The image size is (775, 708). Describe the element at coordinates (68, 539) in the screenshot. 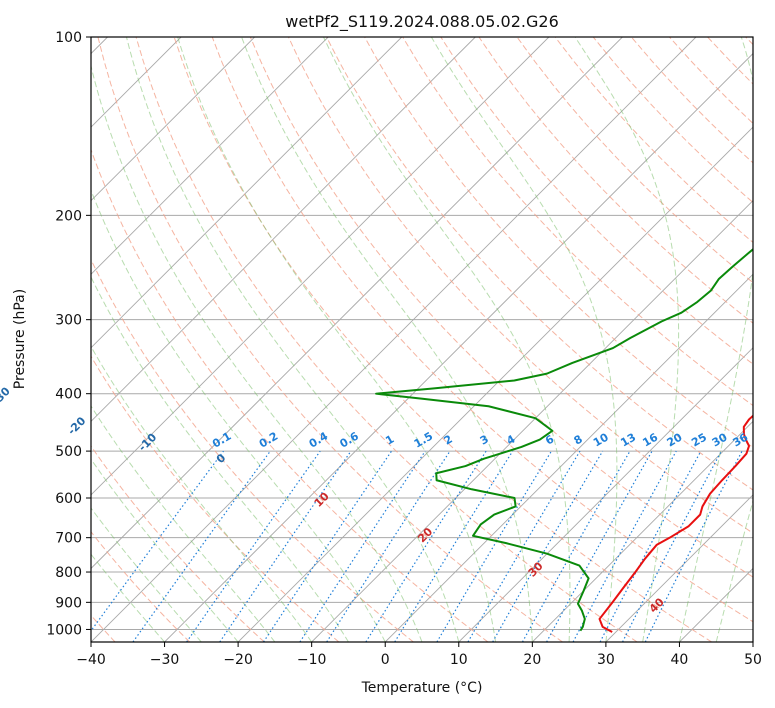

I see `y-tick-label: 700` at that location.